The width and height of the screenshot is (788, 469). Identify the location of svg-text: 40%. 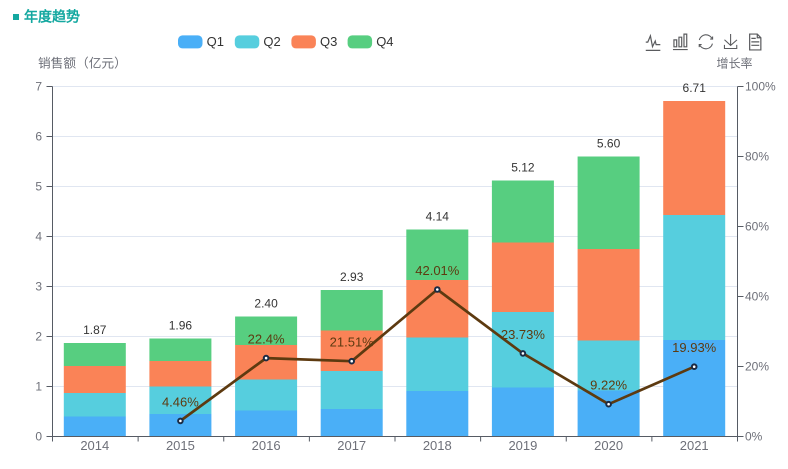
(757, 297).